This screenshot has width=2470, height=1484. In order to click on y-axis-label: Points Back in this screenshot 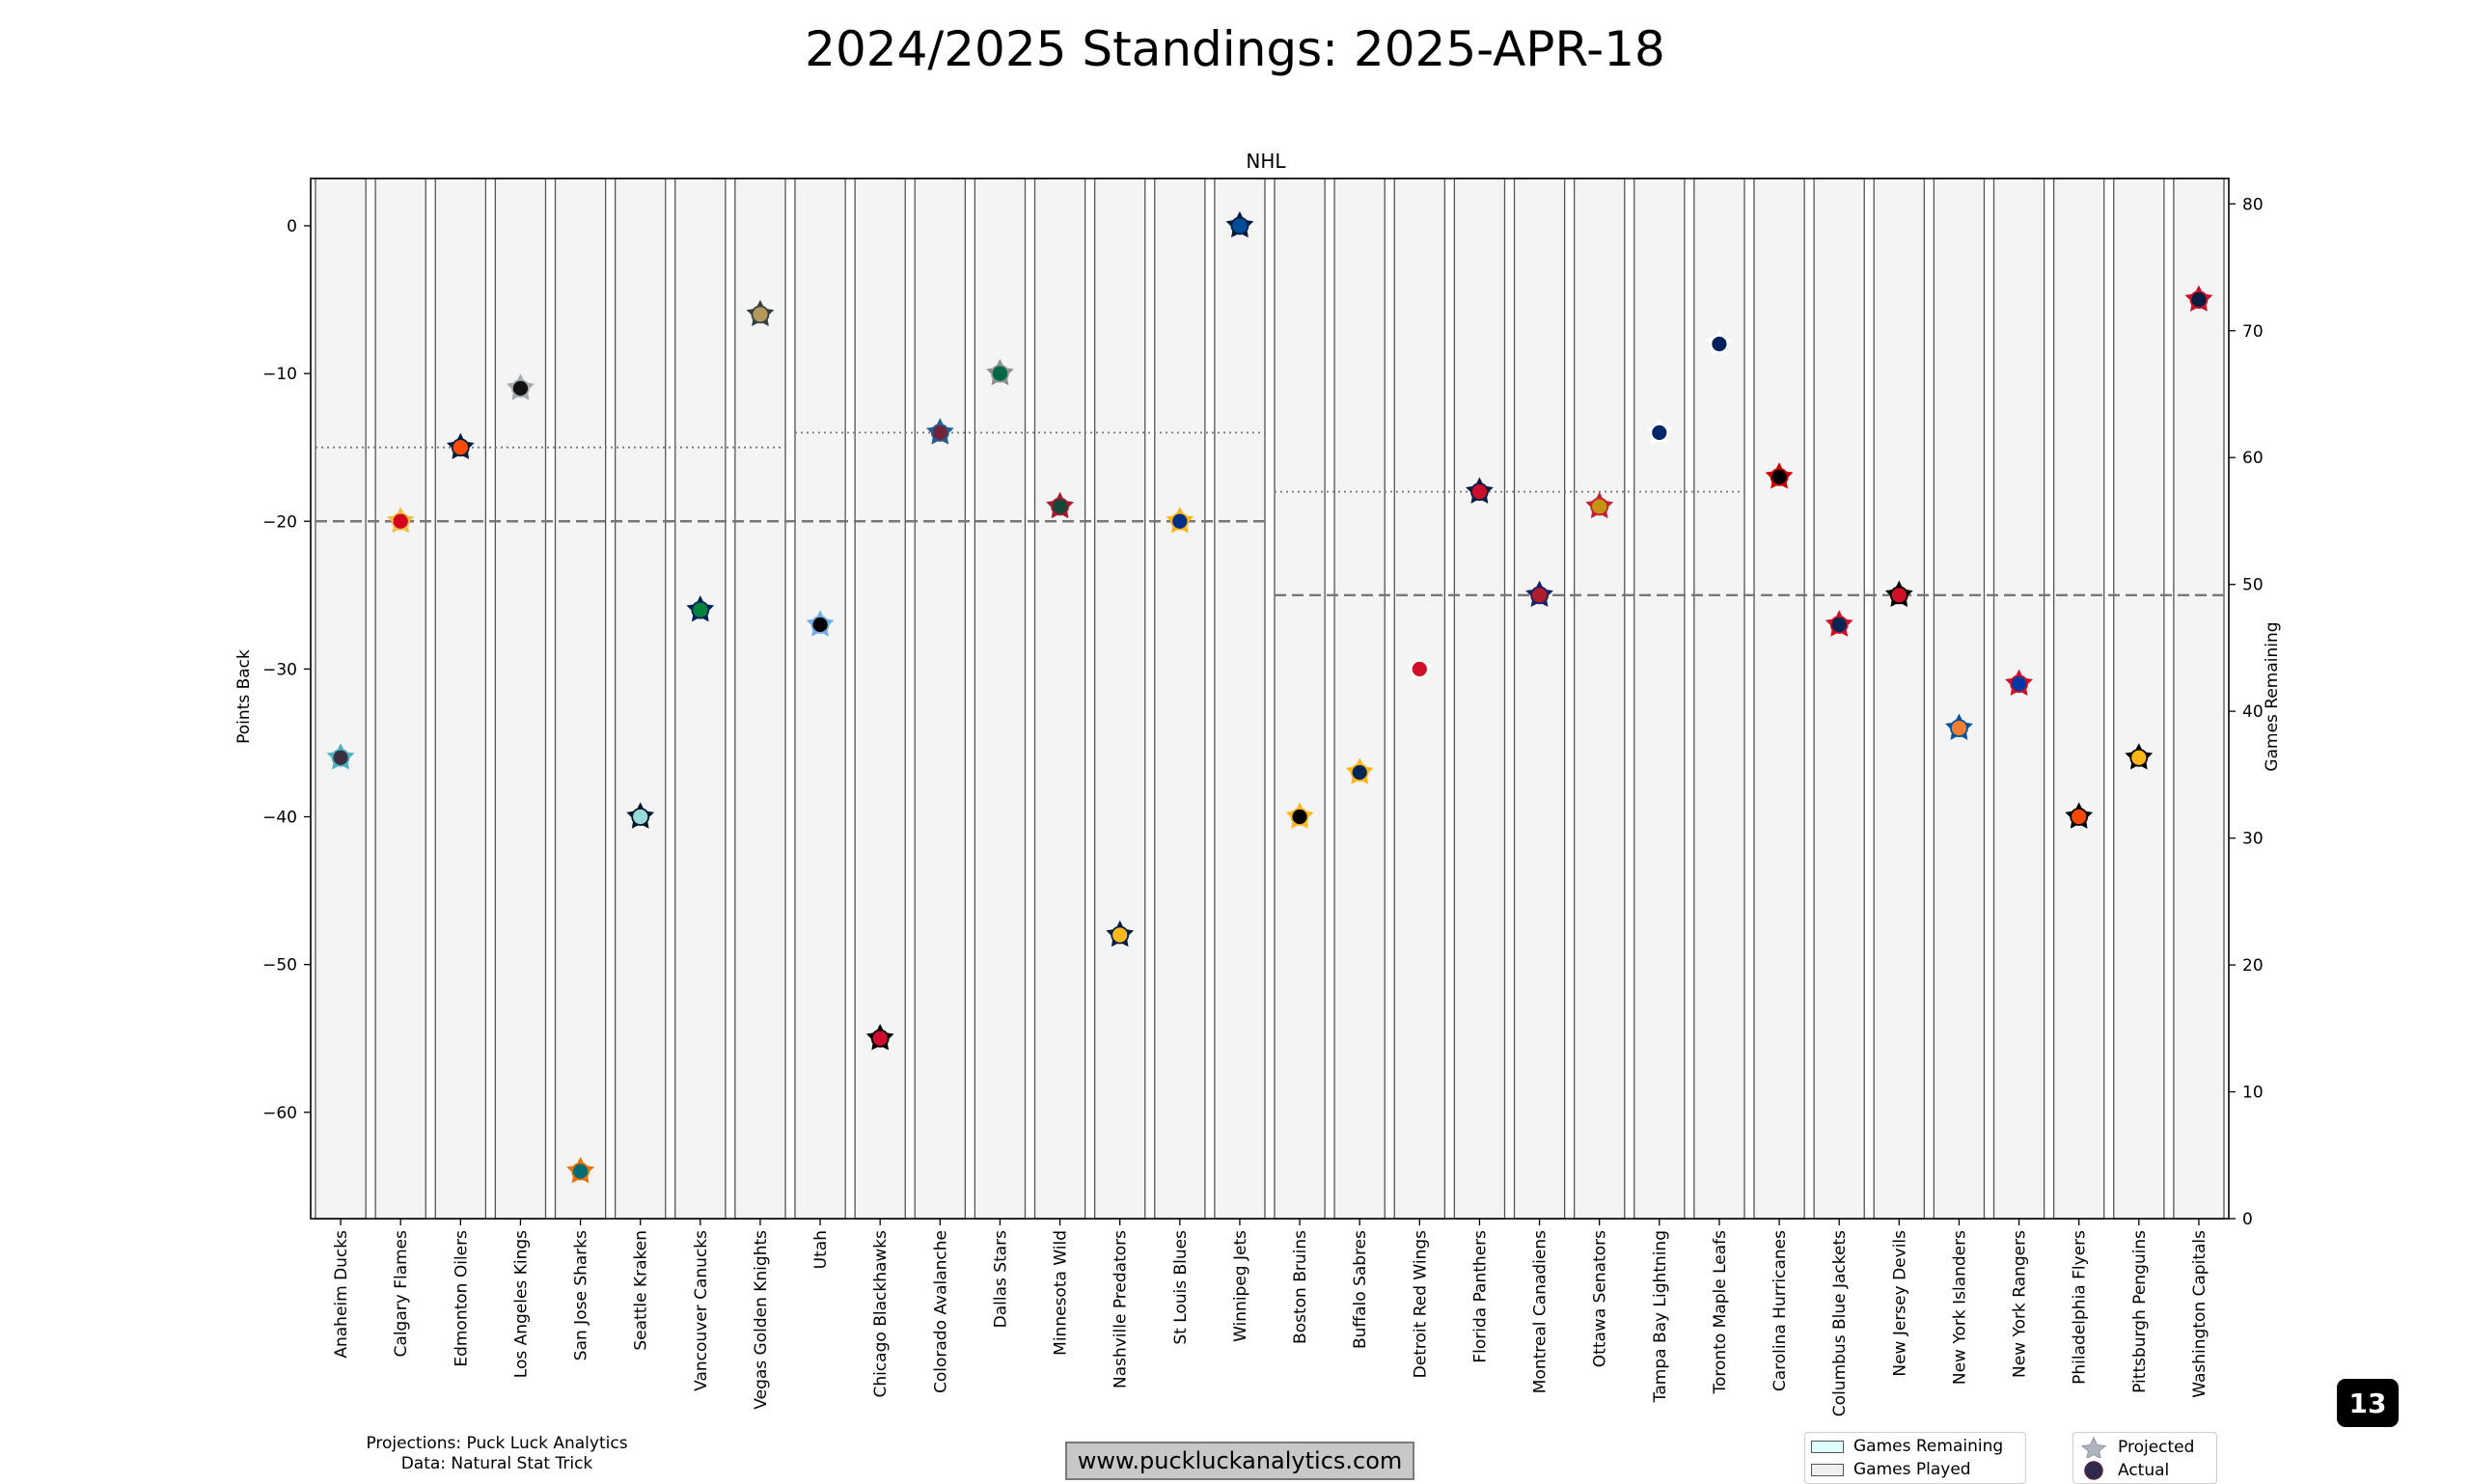, I will do `click(244, 696)`.